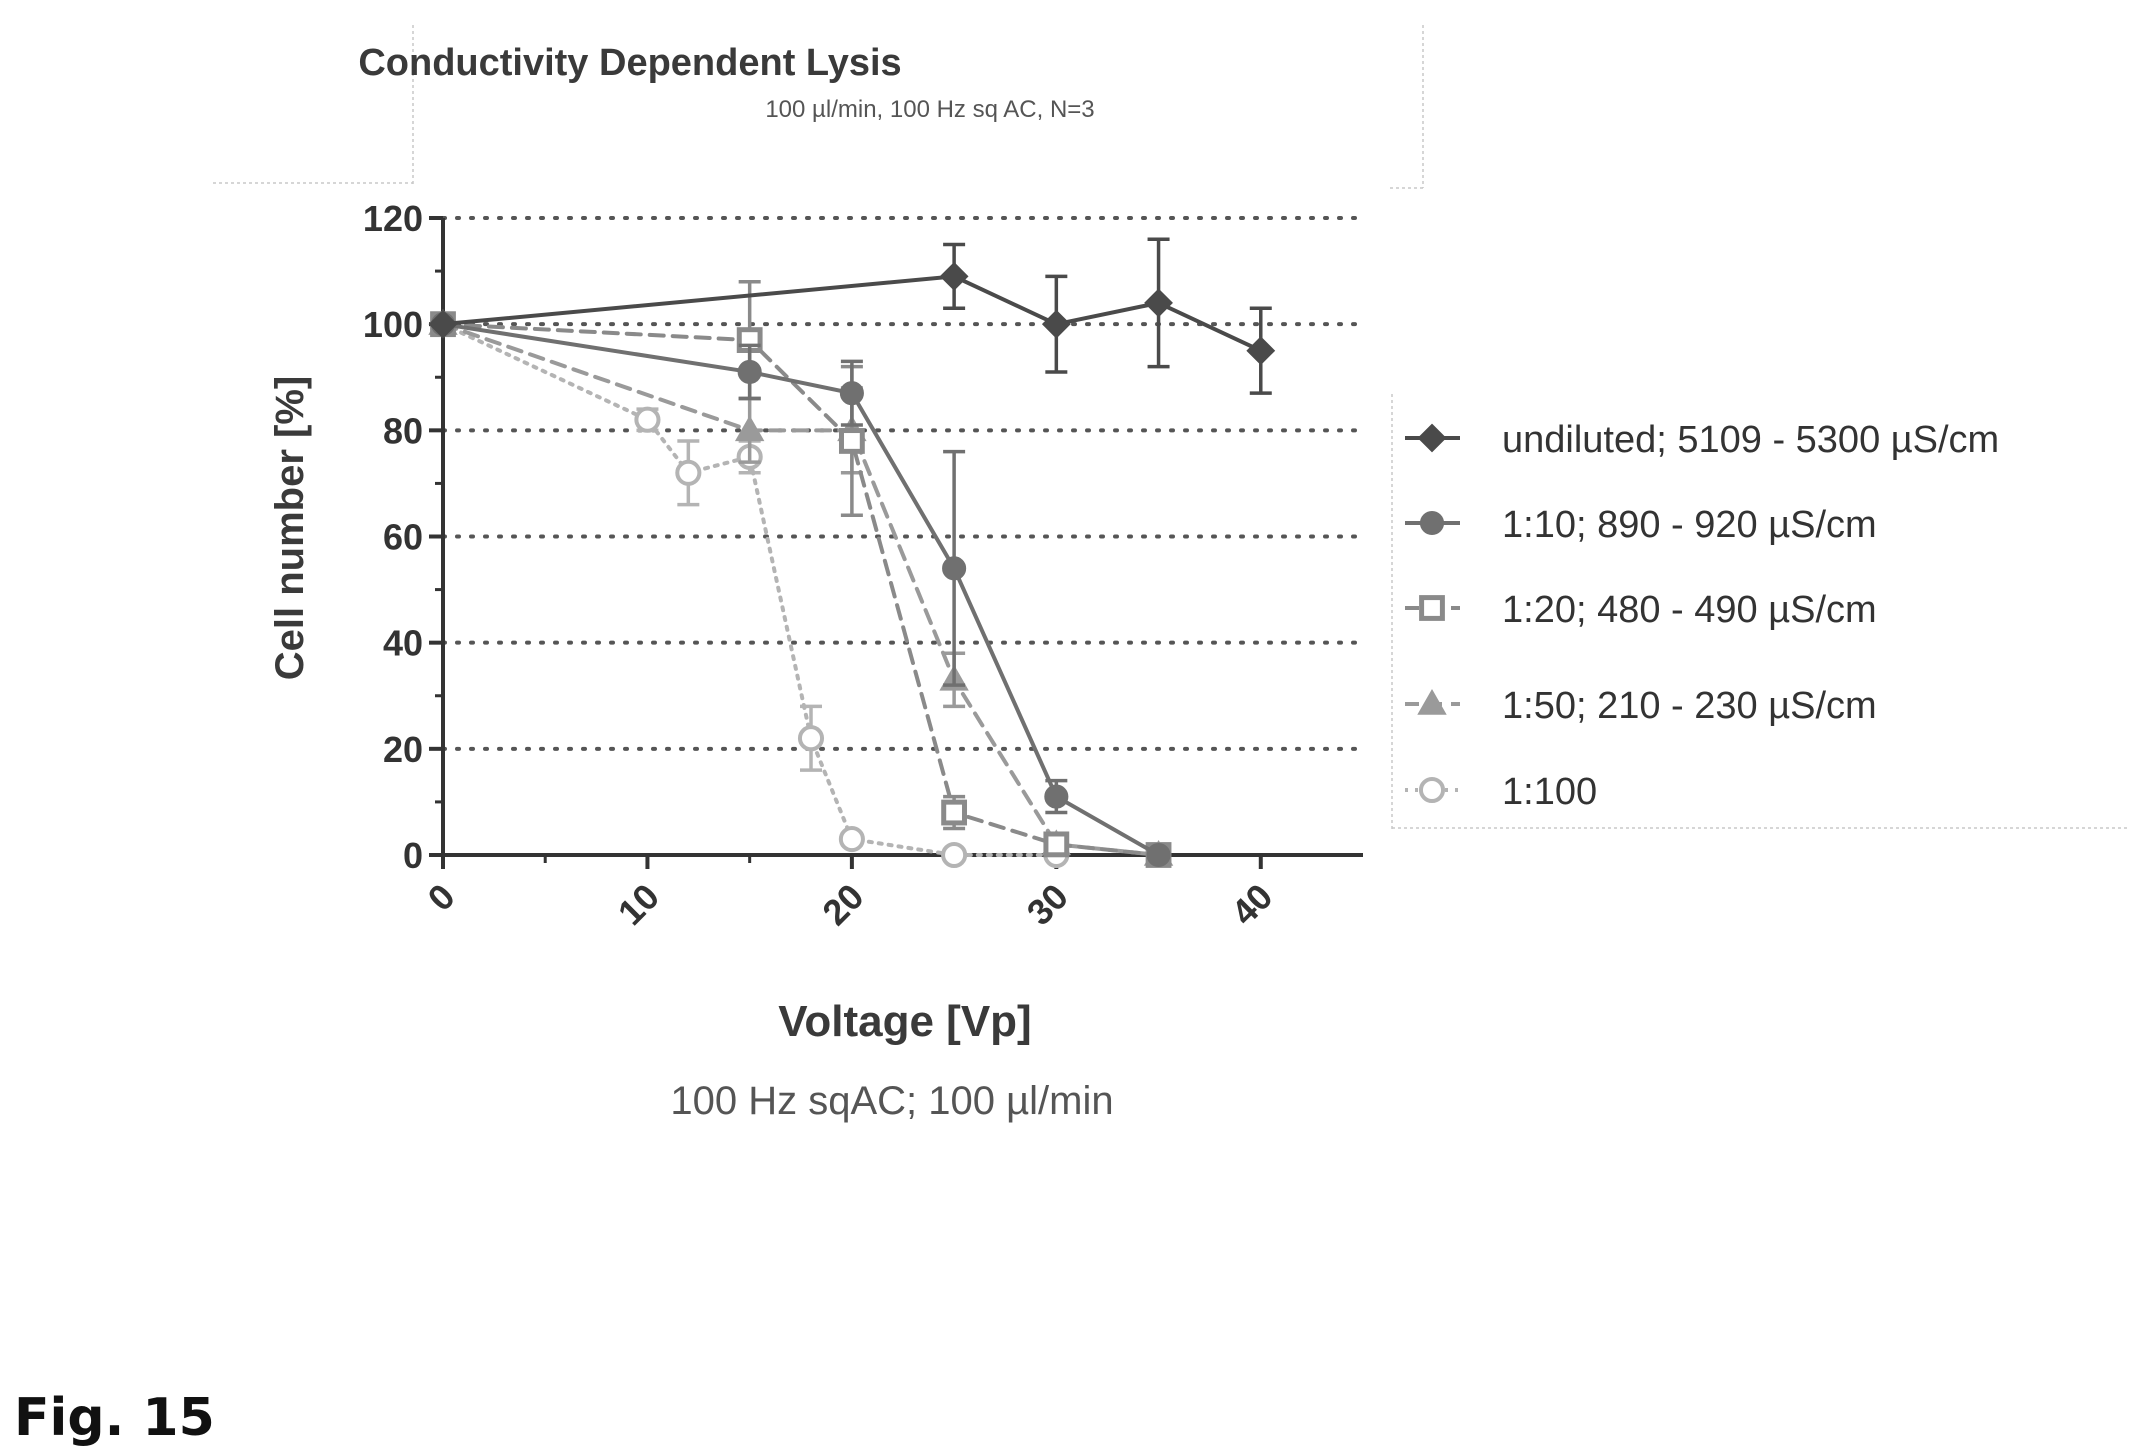 This screenshot has height=1456, width=2137. I want to click on legend-label: undiluted; 5109 - 5300 µS/cm, so click(1750, 440).